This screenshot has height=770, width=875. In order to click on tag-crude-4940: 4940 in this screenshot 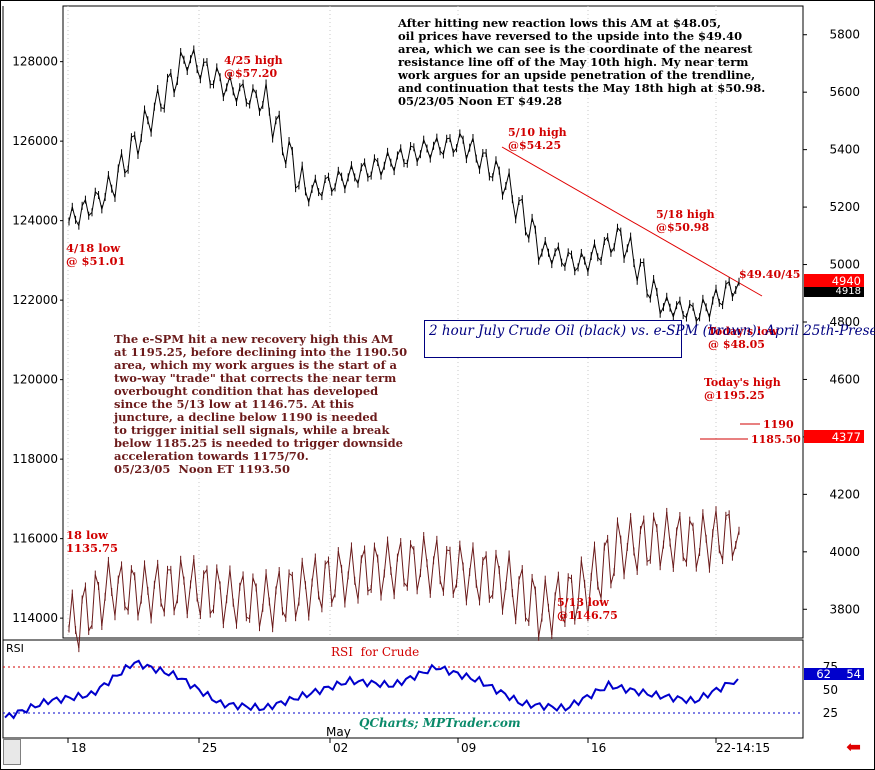, I will do `click(834, 281)`.